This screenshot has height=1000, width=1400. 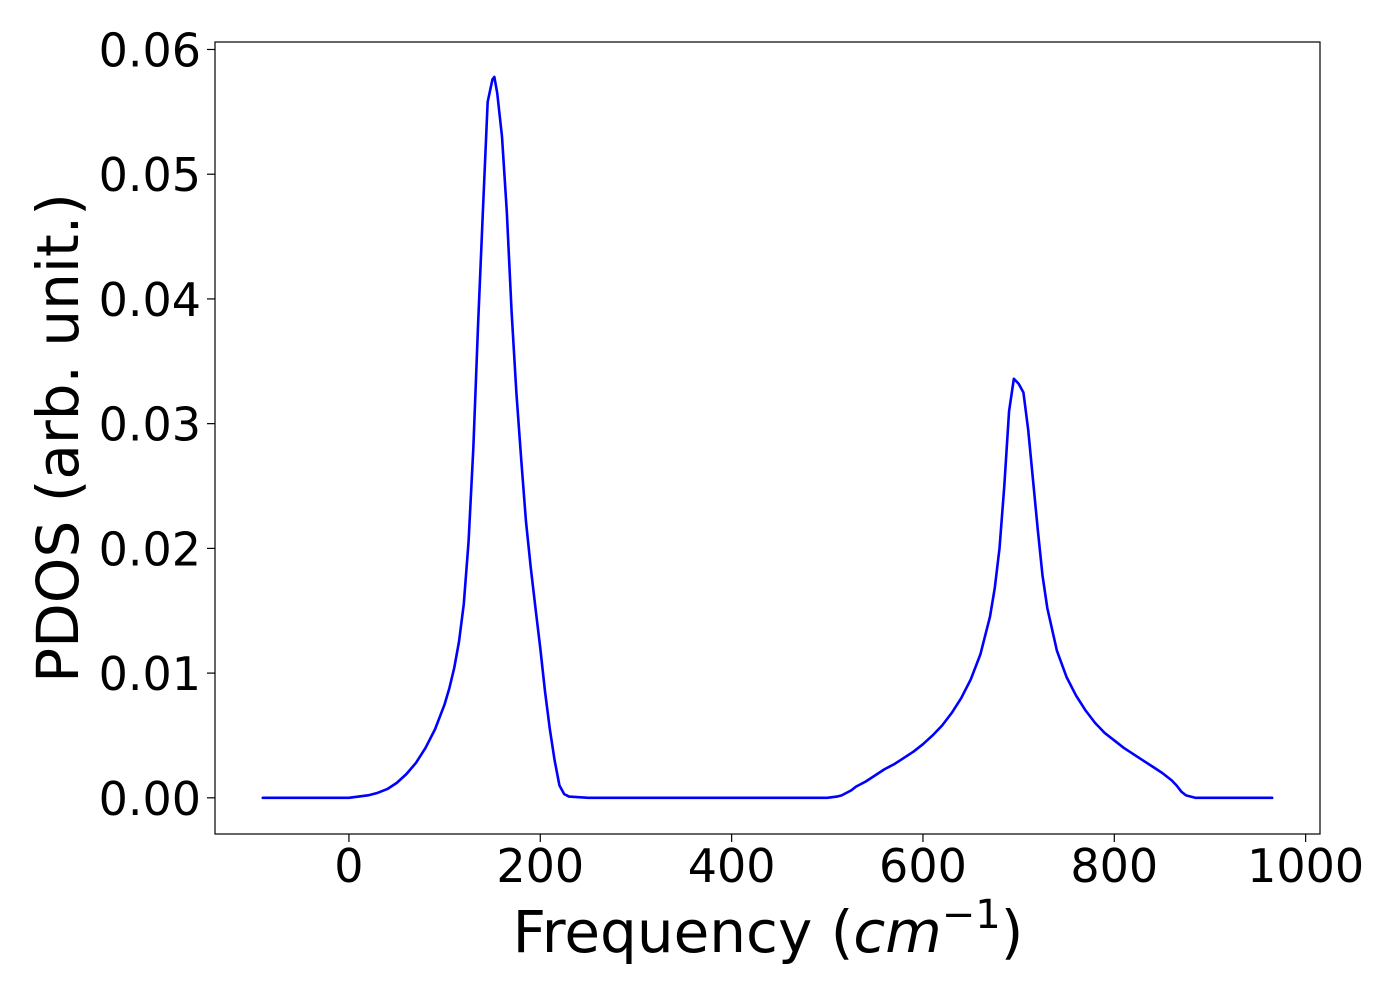 What do you see at coordinates (348, 866) in the screenshot?
I see `x-tick-label: 0` at bounding box center [348, 866].